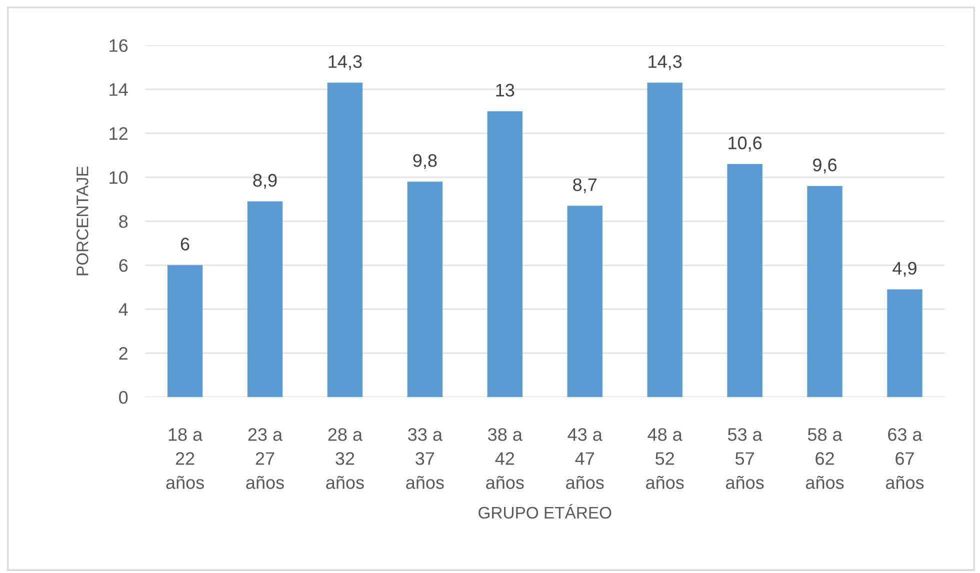 The width and height of the screenshot is (980, 573). What do you see at coordinates (745, 458) in the screenshot?
I see `x-tick-label: 53 a 57 años` at bounding box center [745, 458].